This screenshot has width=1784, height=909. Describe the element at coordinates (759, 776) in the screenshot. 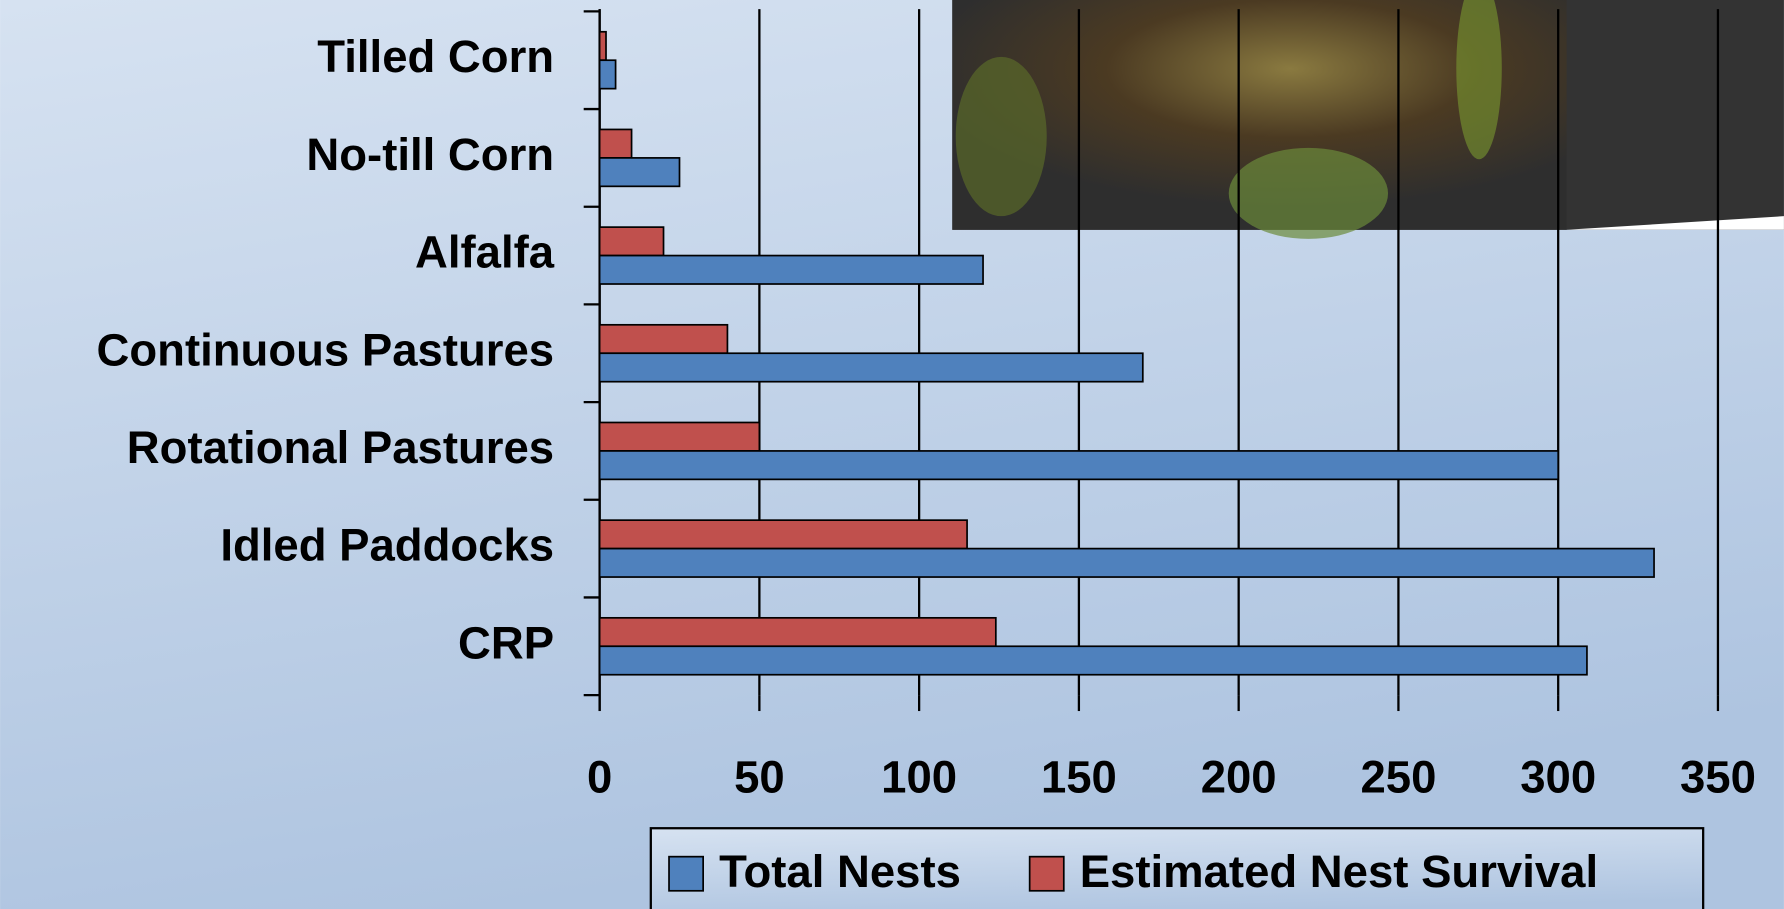

I see `x-tick-label: 50` at that location.